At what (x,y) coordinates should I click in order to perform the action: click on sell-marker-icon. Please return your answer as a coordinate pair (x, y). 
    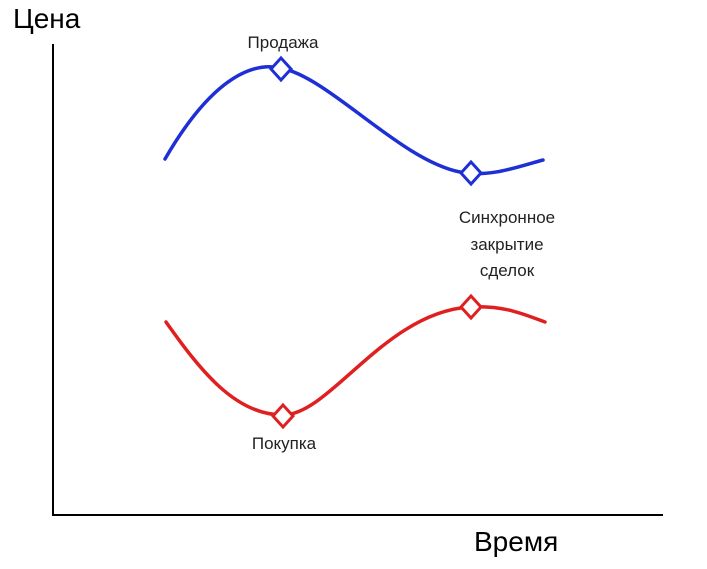
    Looking at the image, I should click on (281, 69).